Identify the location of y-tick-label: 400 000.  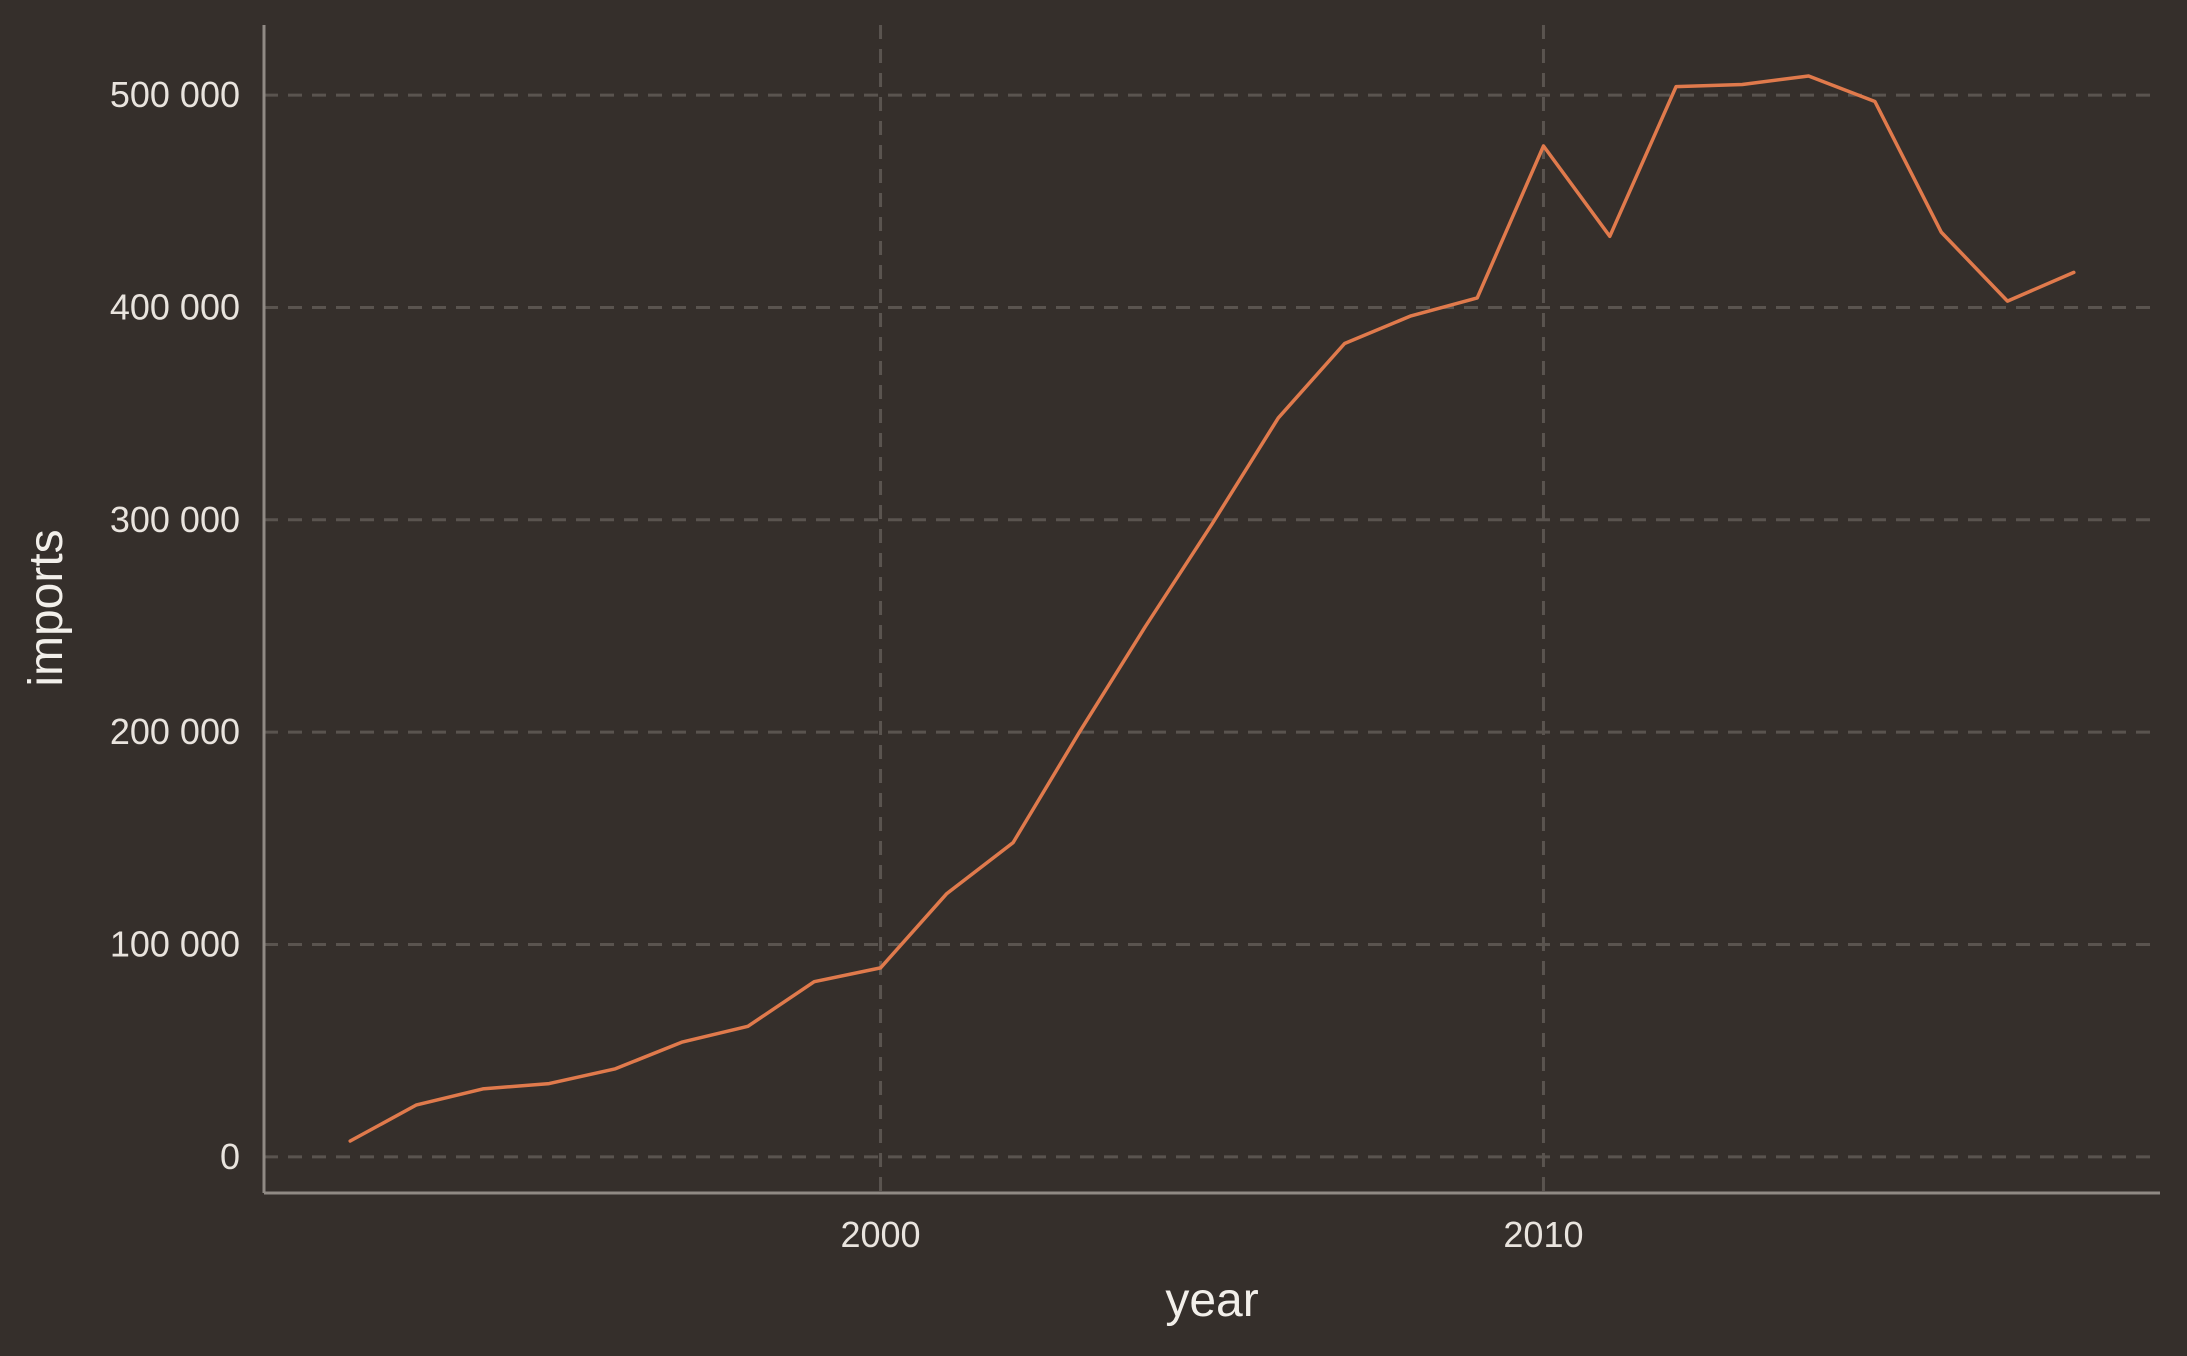
(175, 306).